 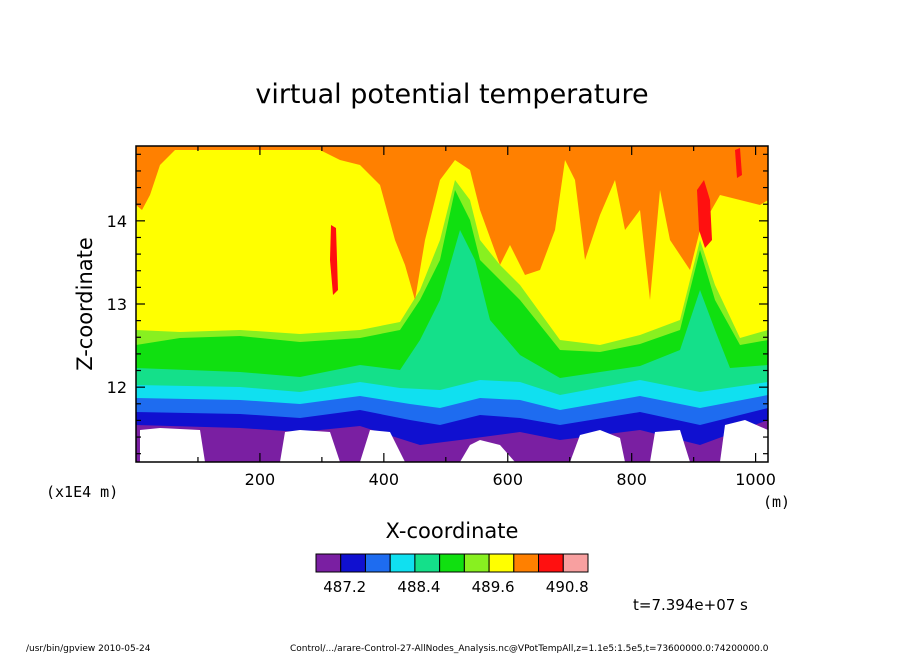 I want to click on x-axis-label: X-coordinate, so click(x=452, y=531).